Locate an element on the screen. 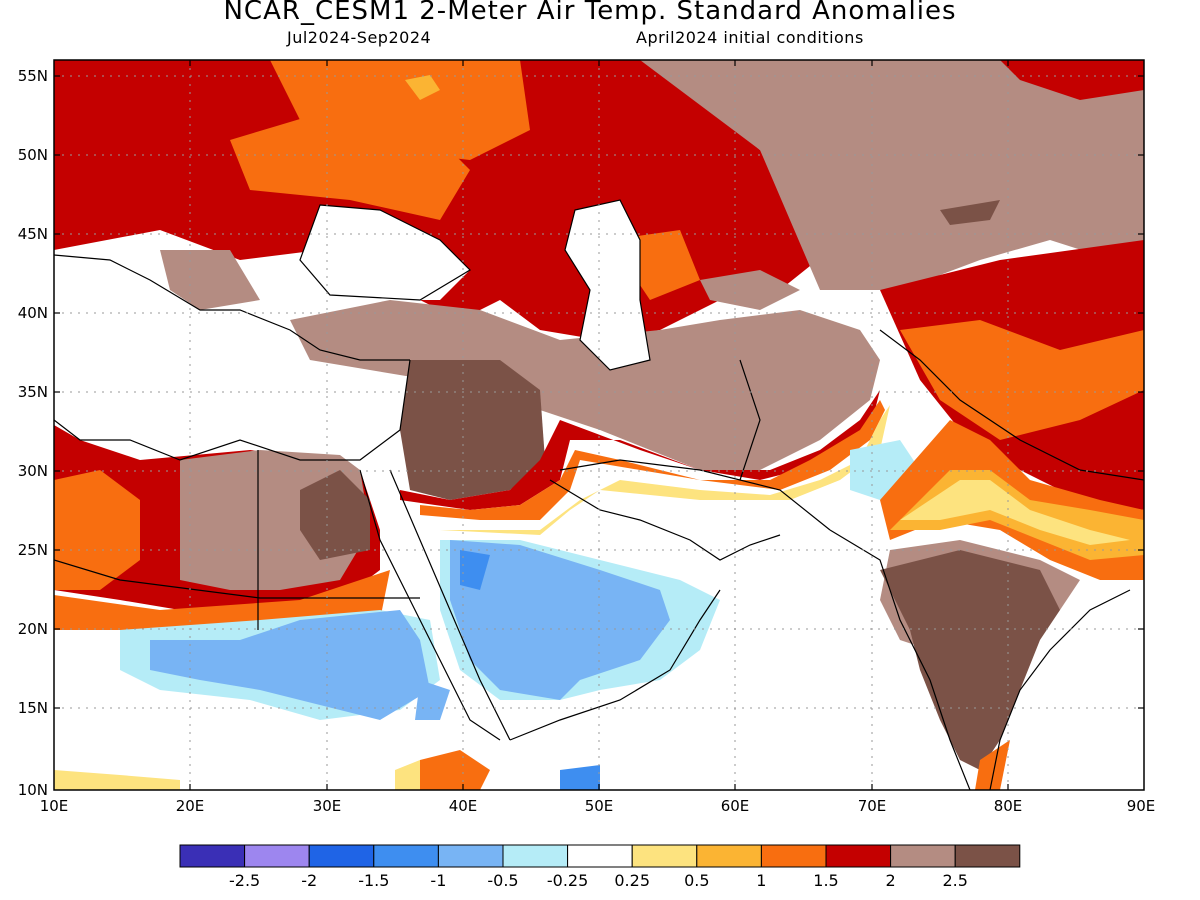  med-south-coast is located at coordinates (232, 410).